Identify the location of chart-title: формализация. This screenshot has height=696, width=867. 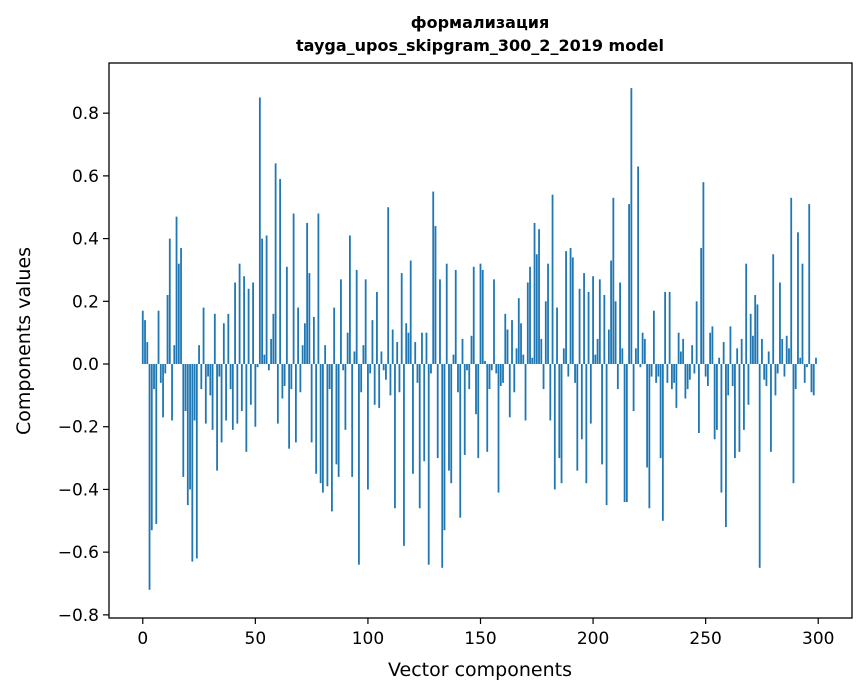
(480, 22).